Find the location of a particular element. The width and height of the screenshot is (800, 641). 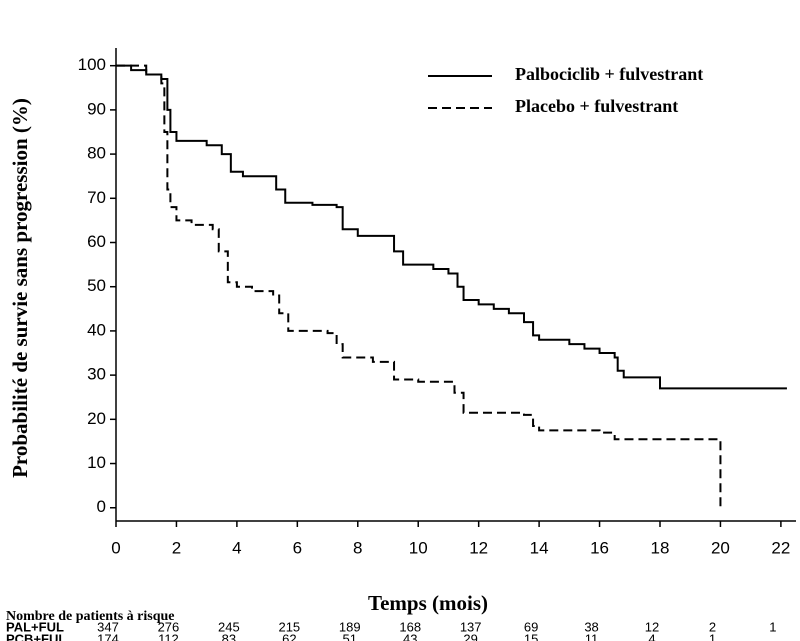

x-axis-label: Temps (mois) is located at coordinates (428, 603).